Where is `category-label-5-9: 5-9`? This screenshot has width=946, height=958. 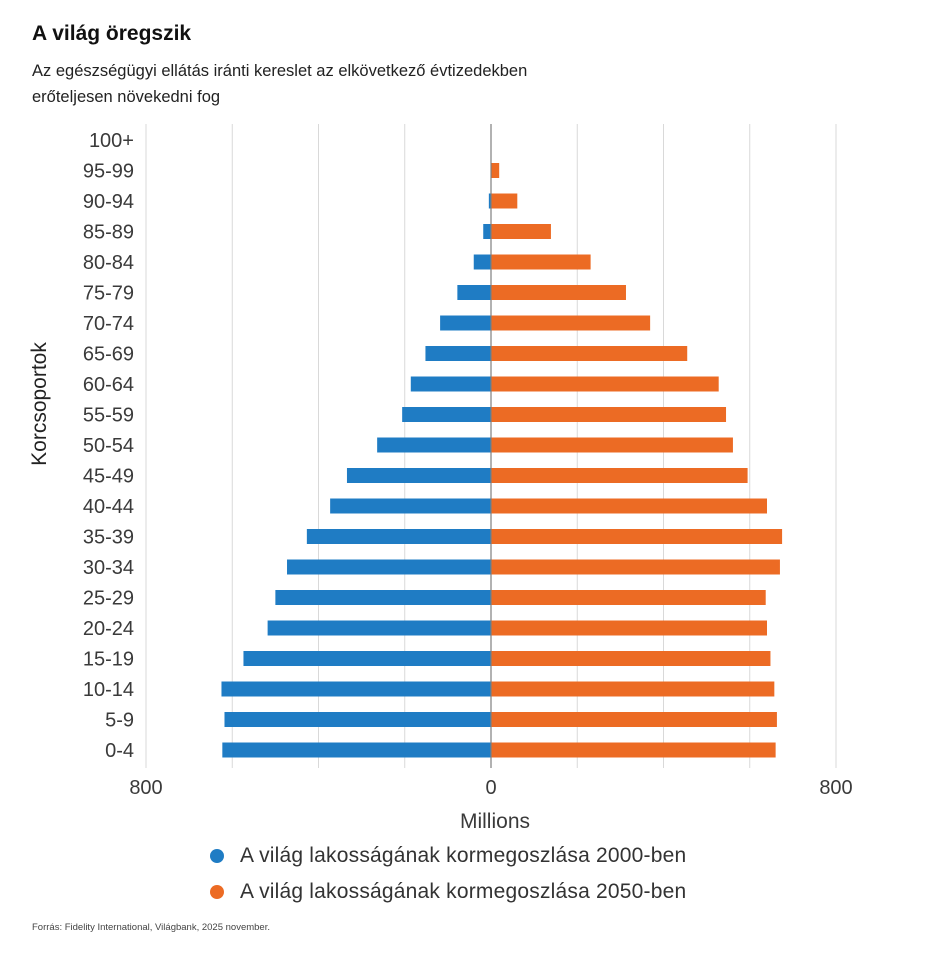
category-label-5-9: 5-9 is located at coordinates (119, 721).